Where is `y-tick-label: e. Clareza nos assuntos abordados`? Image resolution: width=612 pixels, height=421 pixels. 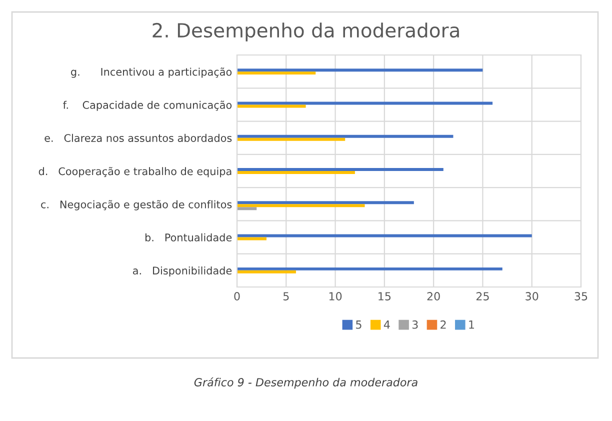
y-tick-label: e. Clareza nos assuntos abordados is located at coordinates (138, 138).